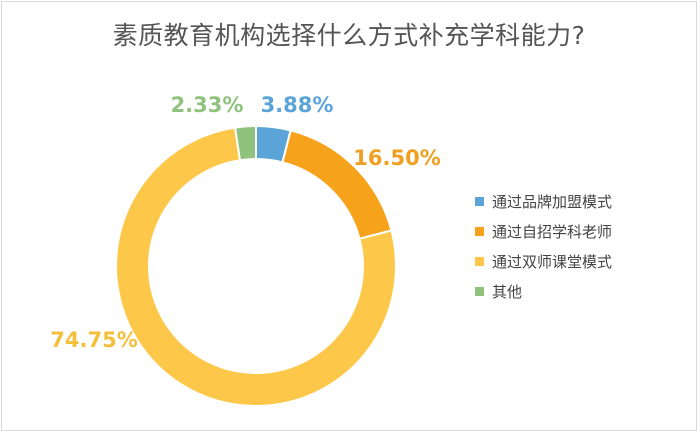 The image size is (700, 435). What do you see at coordinates (552, 201) in the screenshot?
I see `legend-label-1: 通过品牌加盟模式` at bounding box center [552, 201].